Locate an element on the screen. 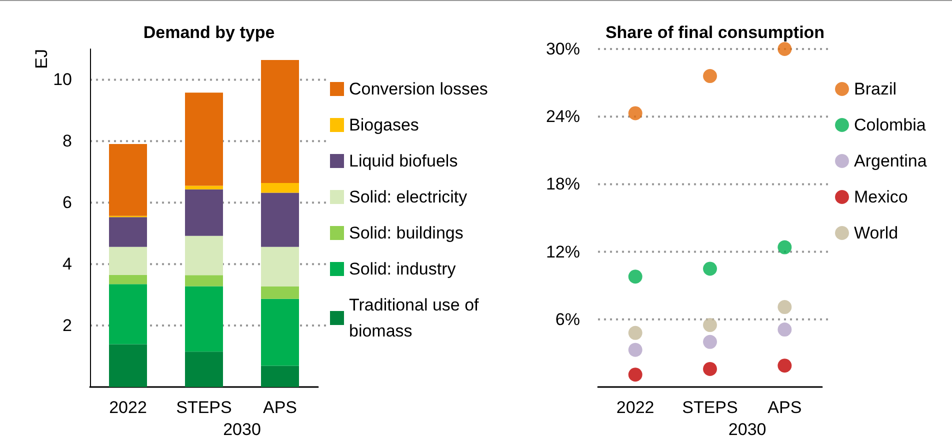 This screenshot has height=439, width=952. legend-label: Solid: industry is located at coordinates (402, 269).